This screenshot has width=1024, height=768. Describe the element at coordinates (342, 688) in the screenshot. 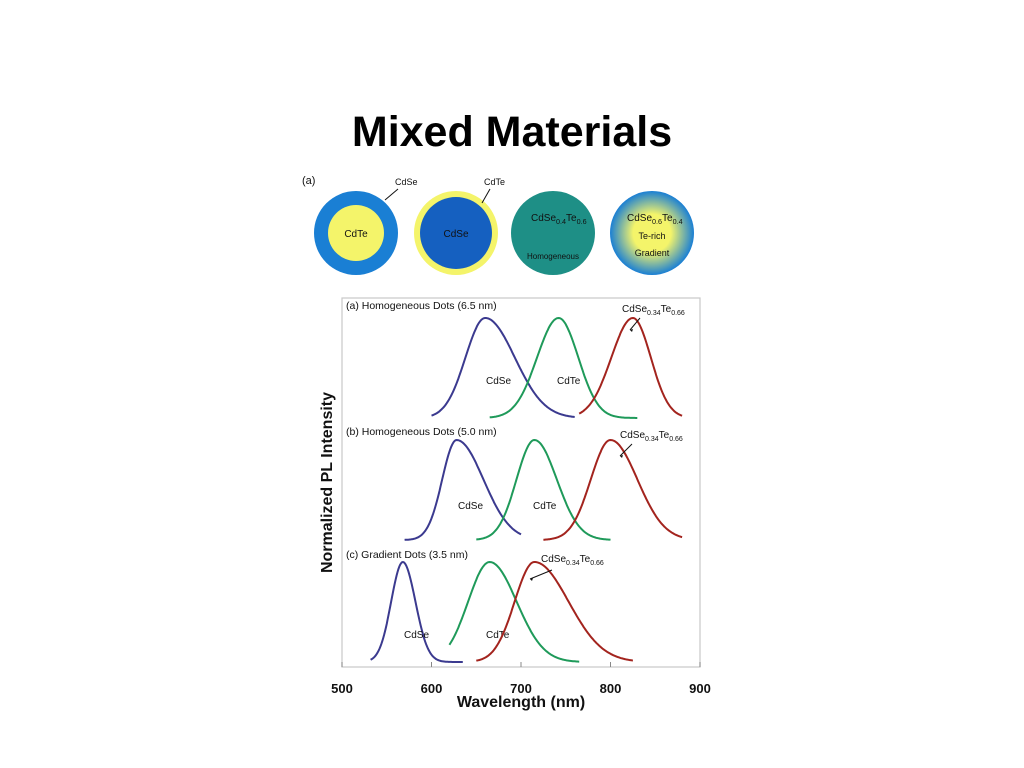

I see `x-tick-label: 500` at that location.